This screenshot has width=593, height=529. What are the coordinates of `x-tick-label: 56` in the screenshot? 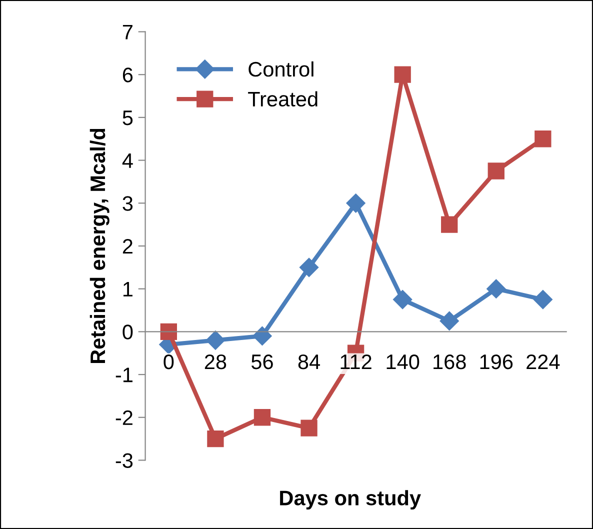 It's located at (262, 362).